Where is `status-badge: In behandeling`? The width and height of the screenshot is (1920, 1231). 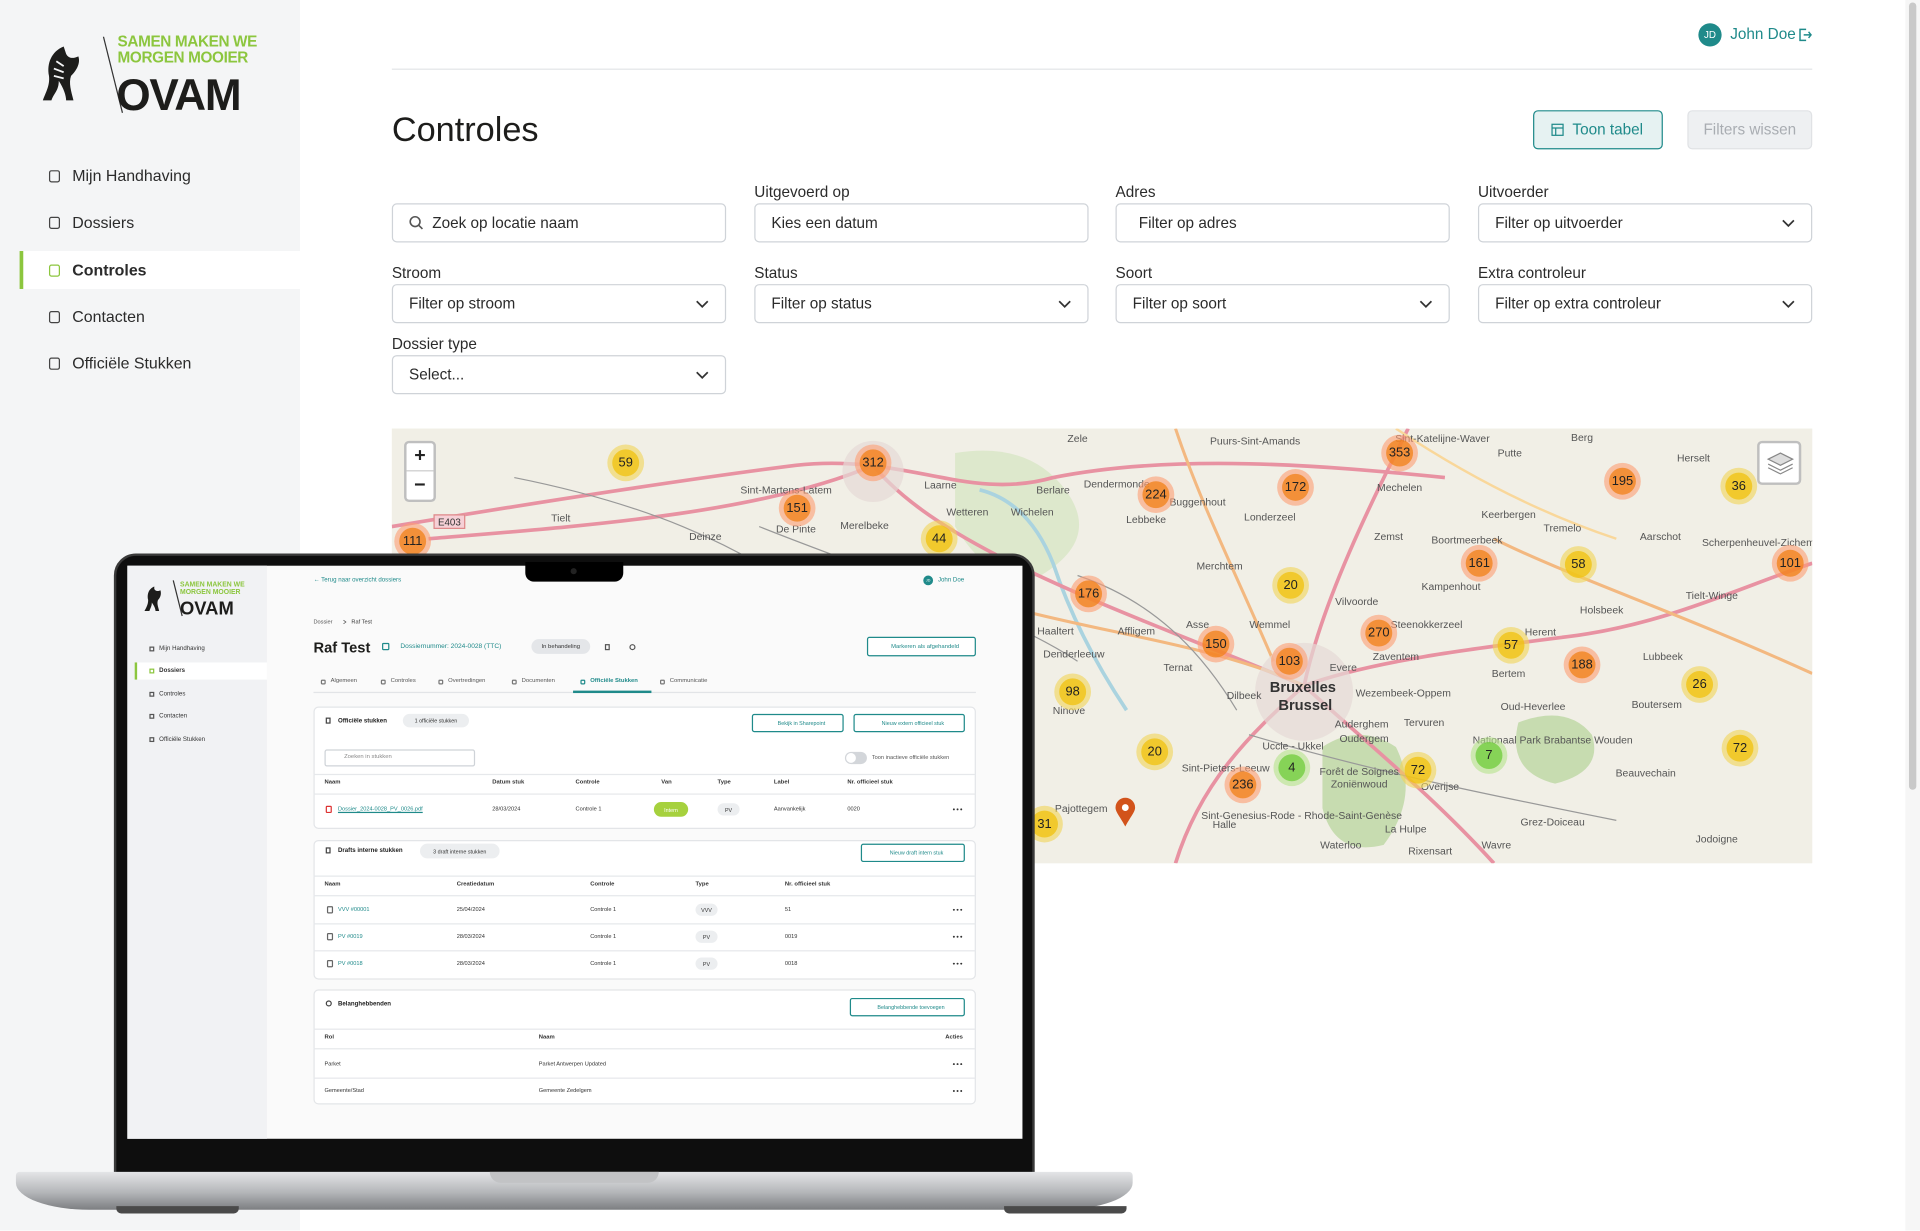 status-badge: In behandeling is located at coordinates (561, 646).